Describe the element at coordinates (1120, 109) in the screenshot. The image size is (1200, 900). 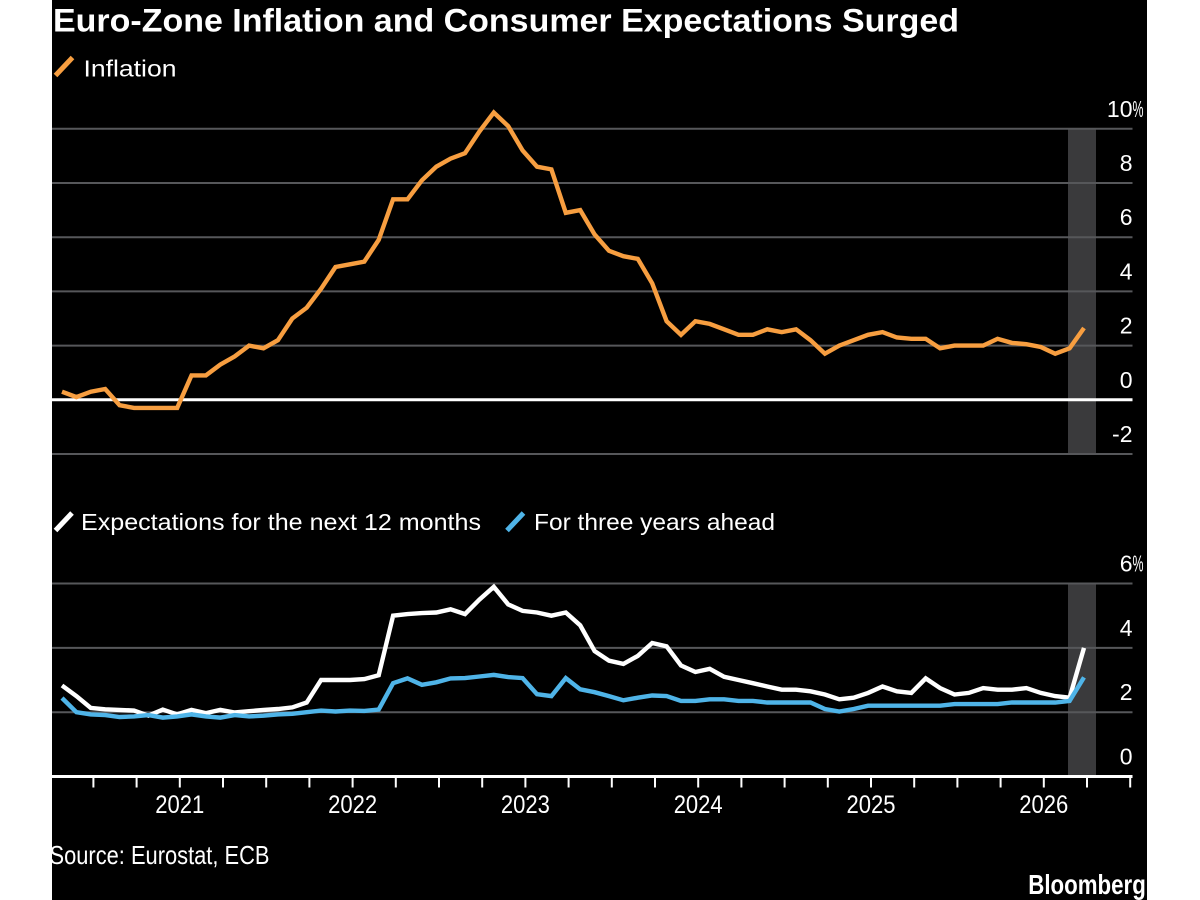
I see `svg-text: 10` at that location.